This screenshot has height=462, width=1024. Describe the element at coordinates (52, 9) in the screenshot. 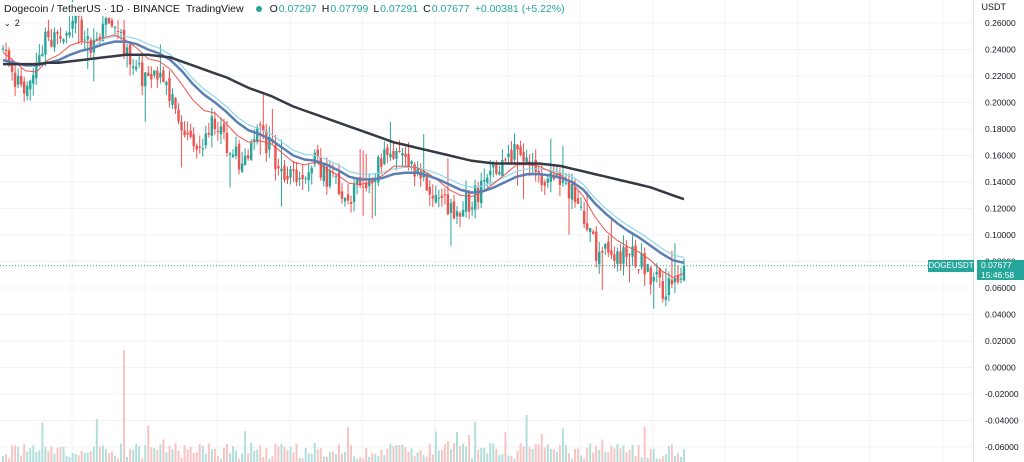

I see `symbol-name: Dogecoin / TetherUS` at that location.